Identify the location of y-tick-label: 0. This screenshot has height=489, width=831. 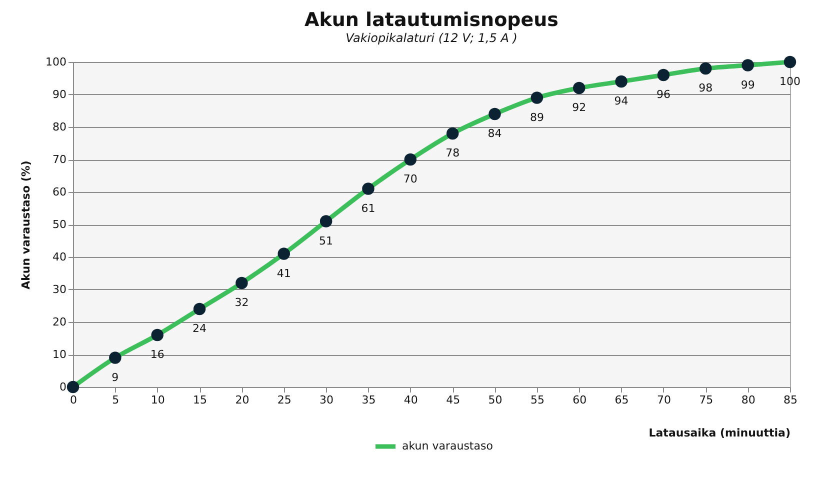
(63, 387).